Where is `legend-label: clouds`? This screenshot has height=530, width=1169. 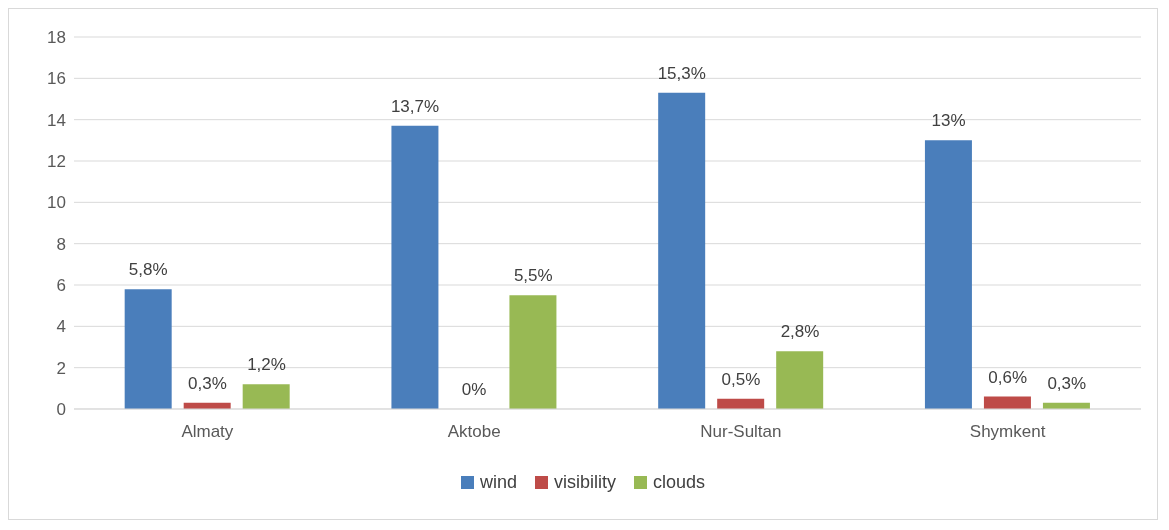
legend-label: clouds is located at coordinates (679, 482).